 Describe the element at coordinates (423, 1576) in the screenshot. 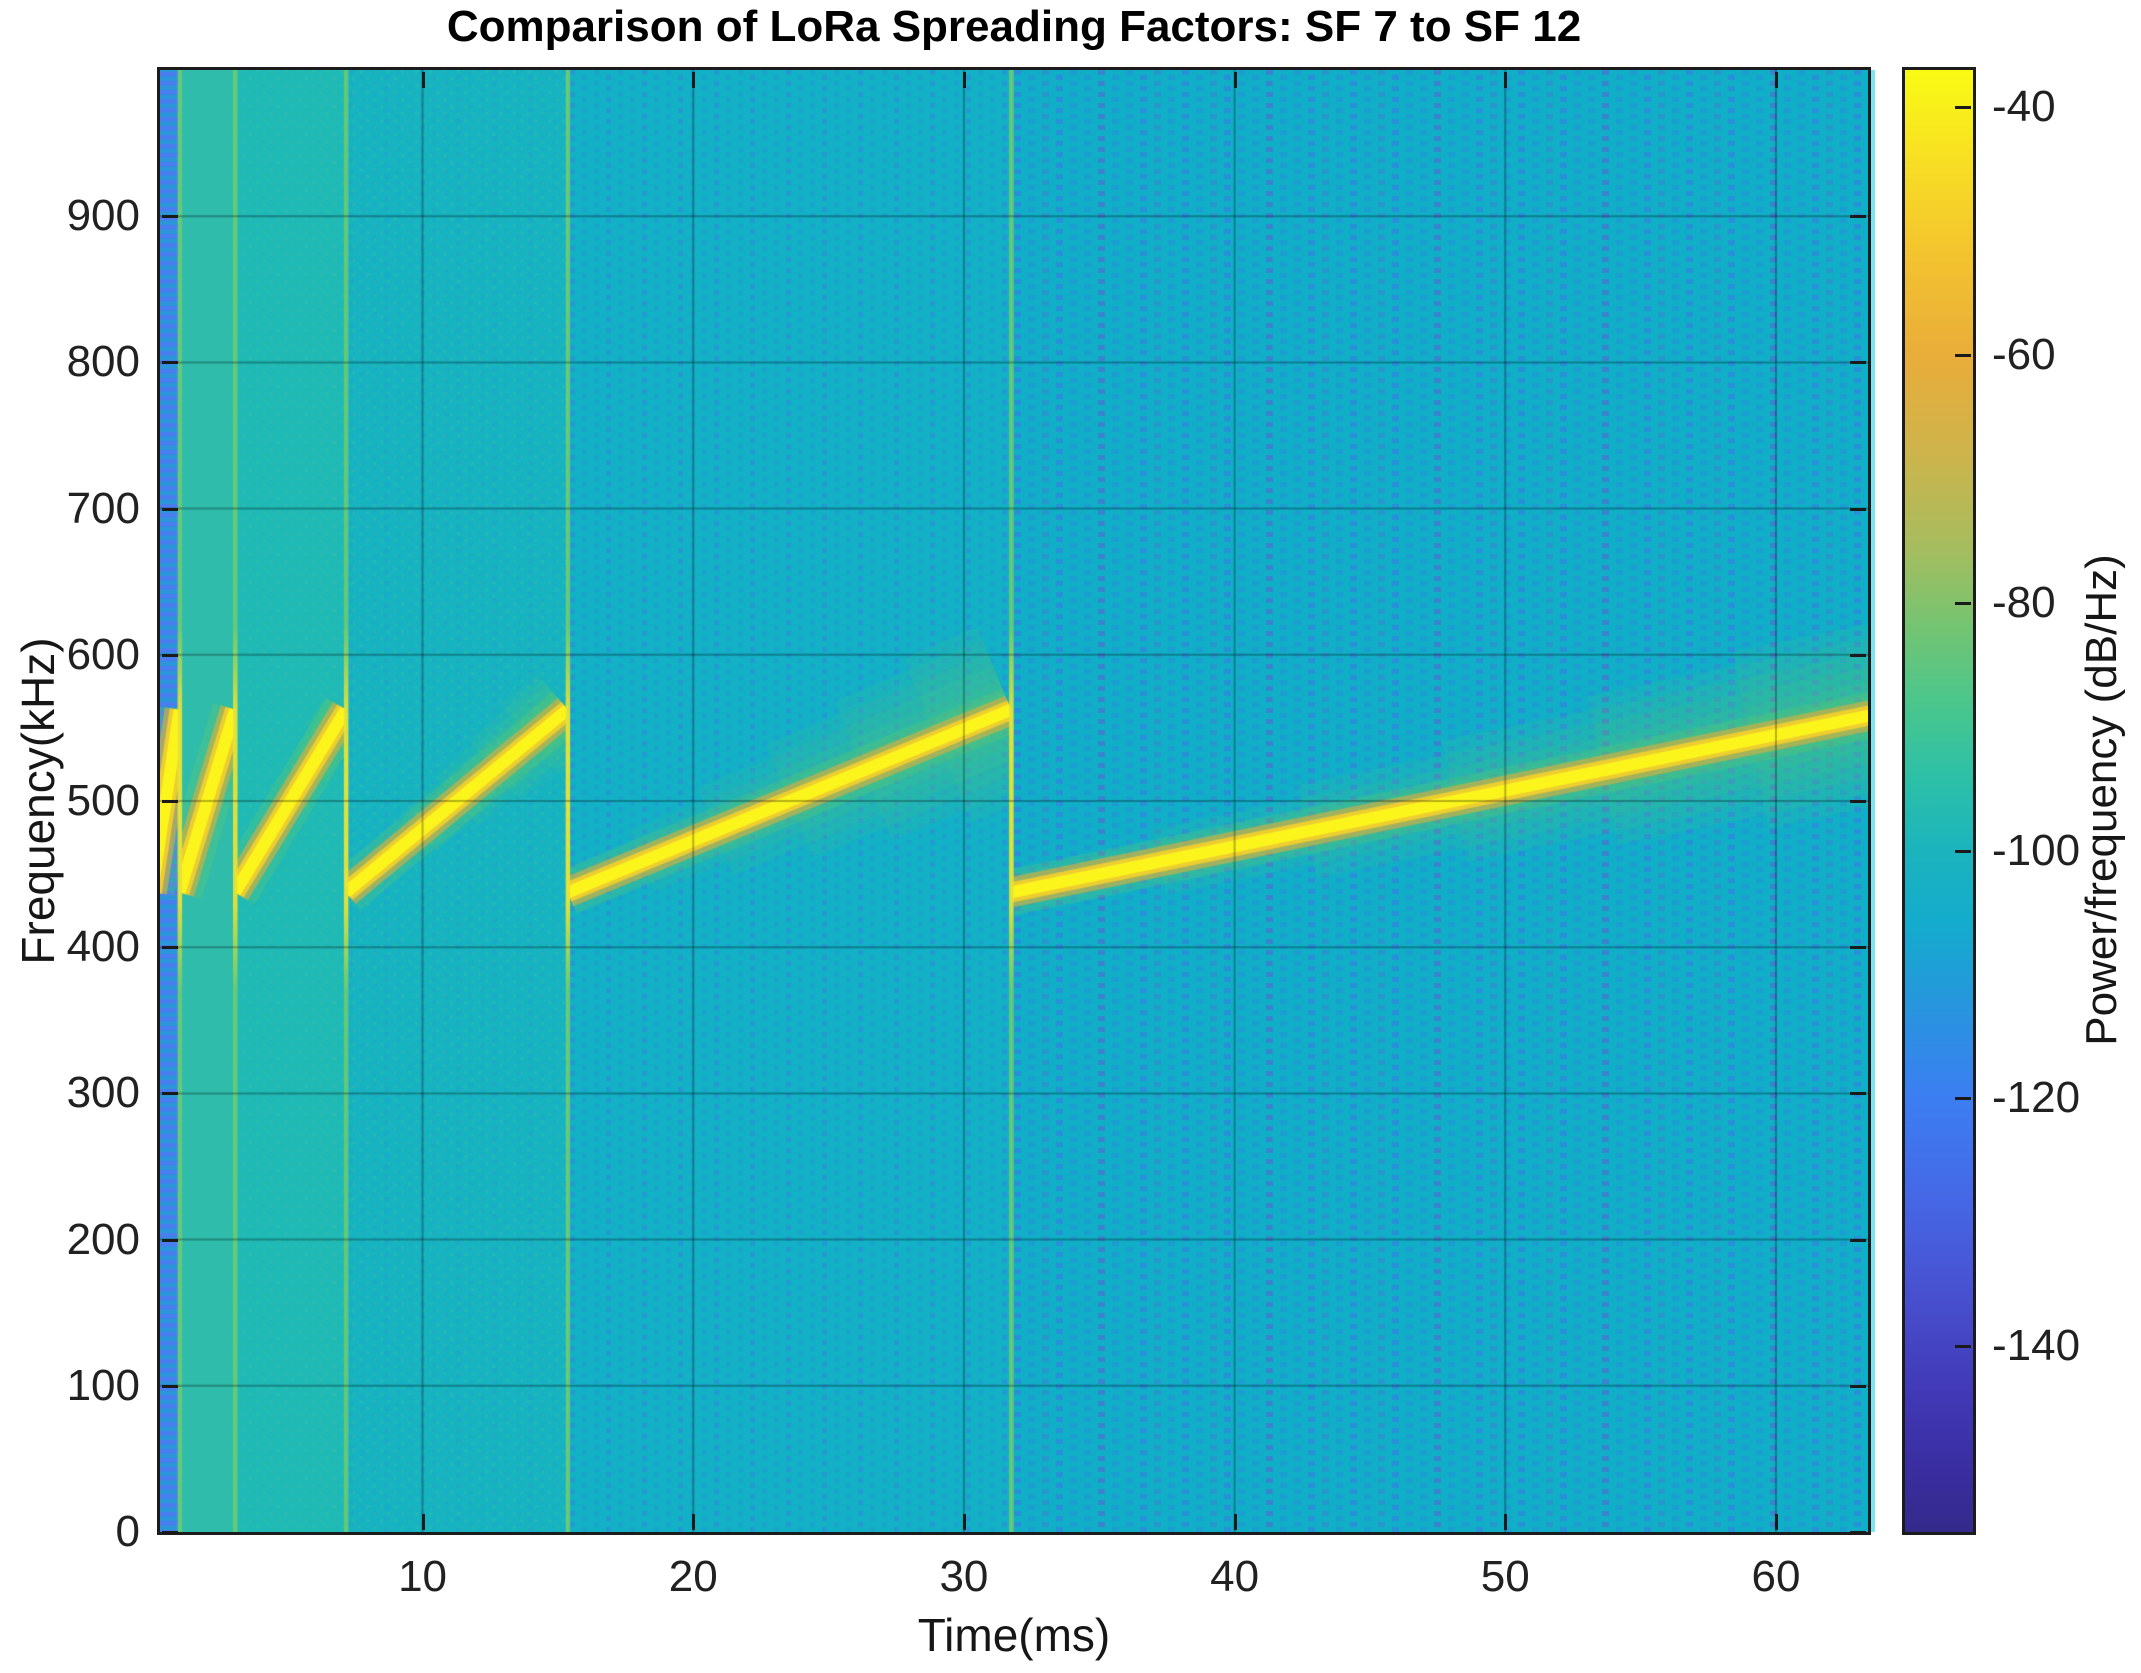

I see `x-tick-label: 10` at that location.